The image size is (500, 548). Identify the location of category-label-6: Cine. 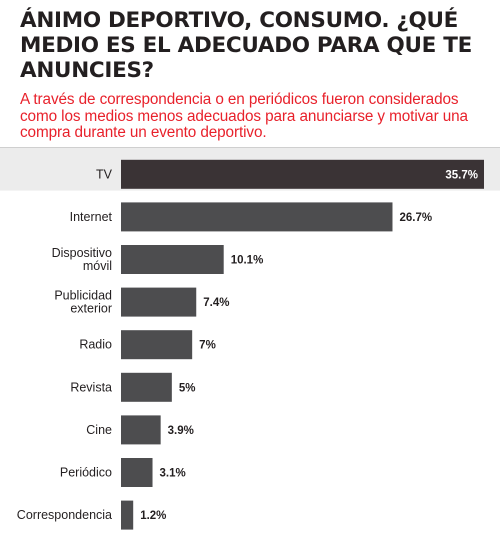
(99, 430).